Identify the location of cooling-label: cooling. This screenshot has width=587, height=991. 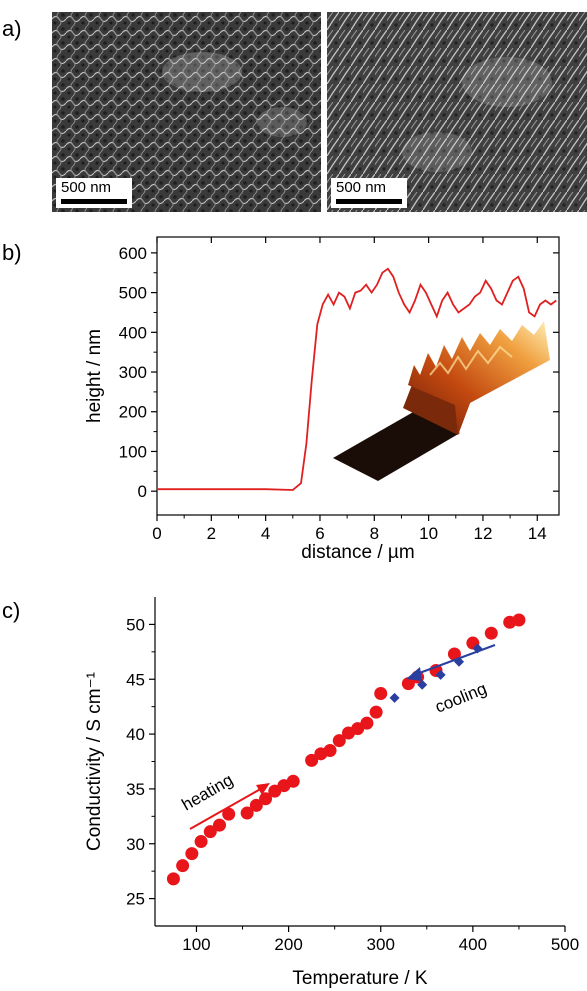
(460, 698).